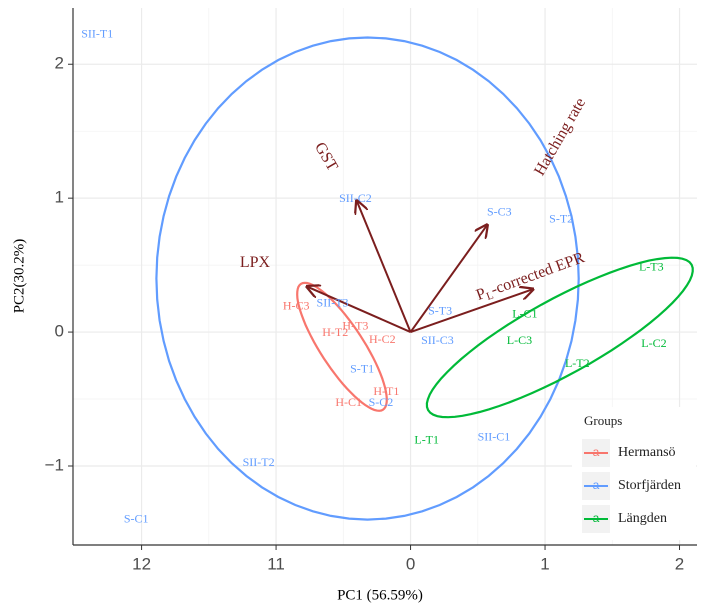 The image size is (709, 607). Describe the element at coordinates (54, 464) in the screenshot. I see `y-tick-label: −1` at that location.